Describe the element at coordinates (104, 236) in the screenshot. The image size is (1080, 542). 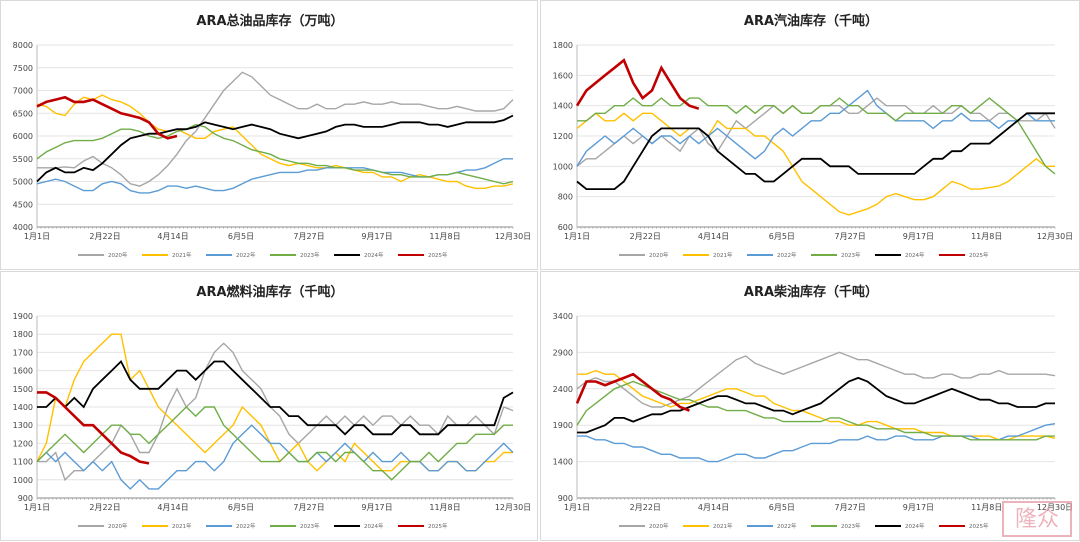
I see `total-x-tick-label: 2月22日` at that location.